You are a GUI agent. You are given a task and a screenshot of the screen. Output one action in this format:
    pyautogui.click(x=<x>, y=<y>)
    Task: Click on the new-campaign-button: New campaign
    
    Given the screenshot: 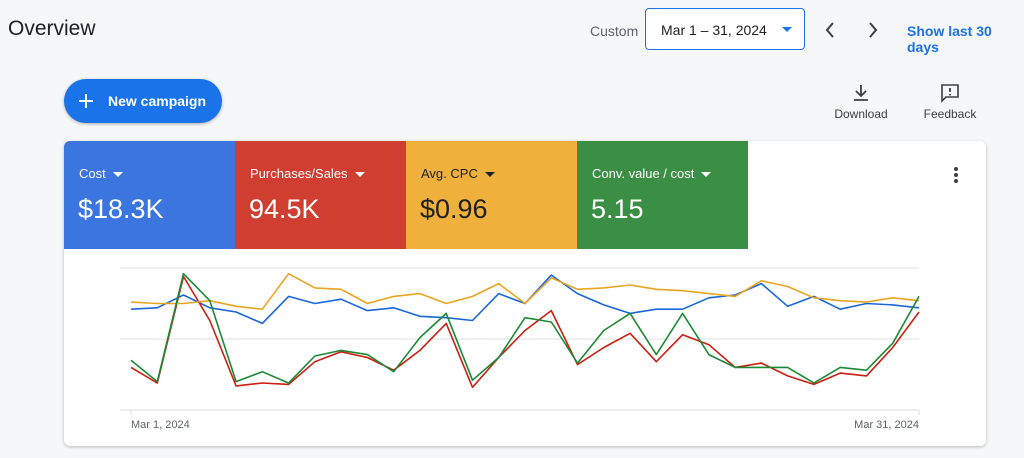 What is the action you would take?
    pyautogui.click(x=143, y=101)
    